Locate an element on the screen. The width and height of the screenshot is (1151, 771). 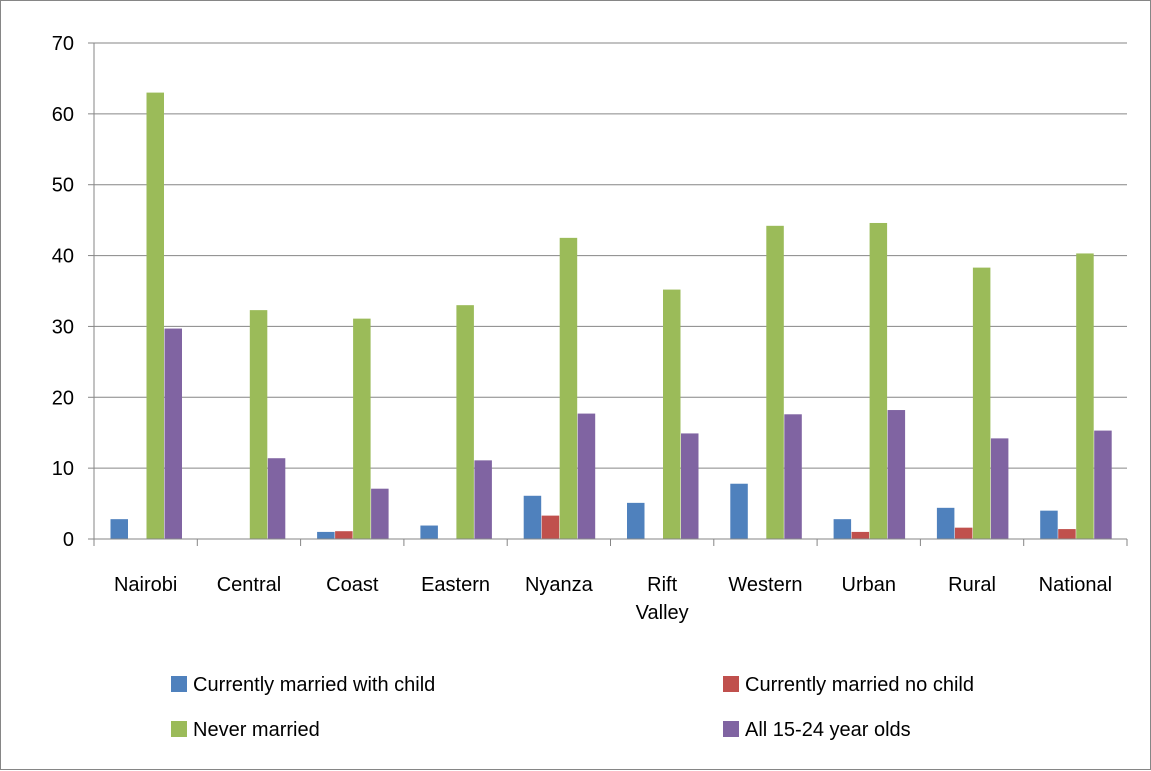
y-tick-label: 50 is located at coordinates (63, 186).